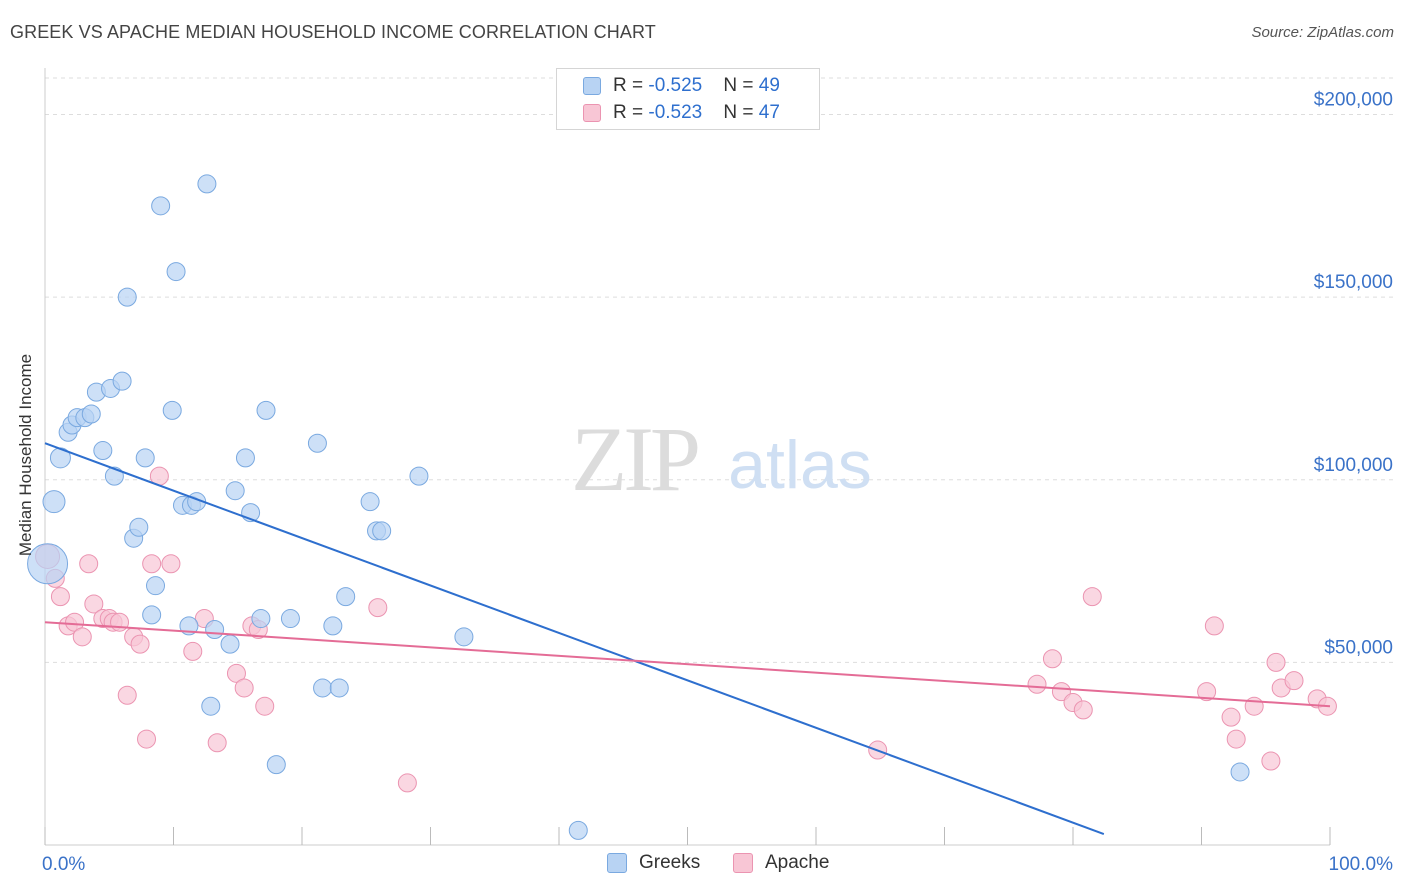 The width and height of the screenshot is (1406, 892). What do you see at coordinates (769, 85) in the screenshot?
I see `greeks-n-value: 49` at bounding box center [769, 85].